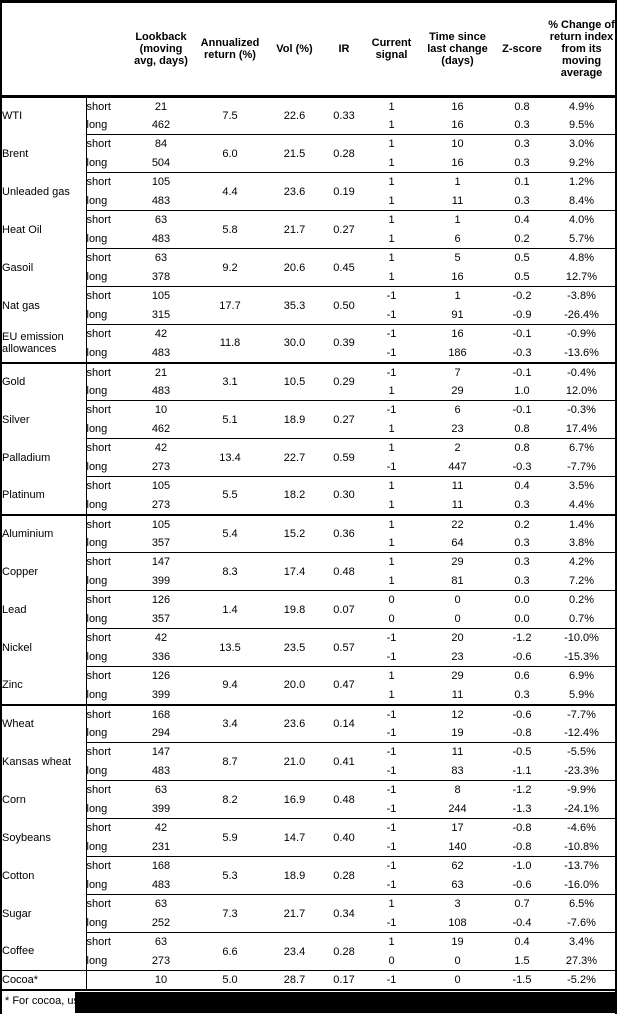 Image resolution: width=617 pixels, height=1014 pixels. I want to click on table-row: Palladium short 42 13.4 22.7 0.59 1 2 0.8 6.7%, so click(308, 457).